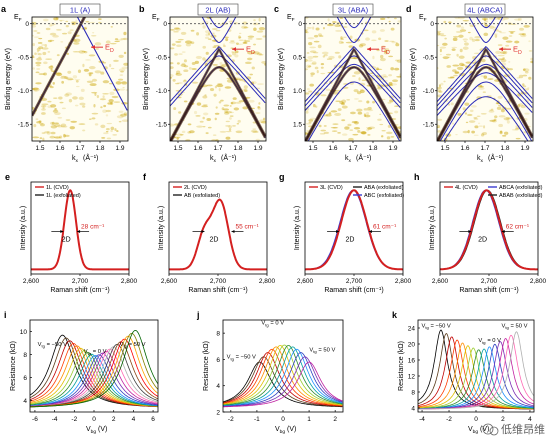 Image resolution: width=554 pixels, height=439 pixels. I want to click on y-tick-label: 8, so click(413, 393).